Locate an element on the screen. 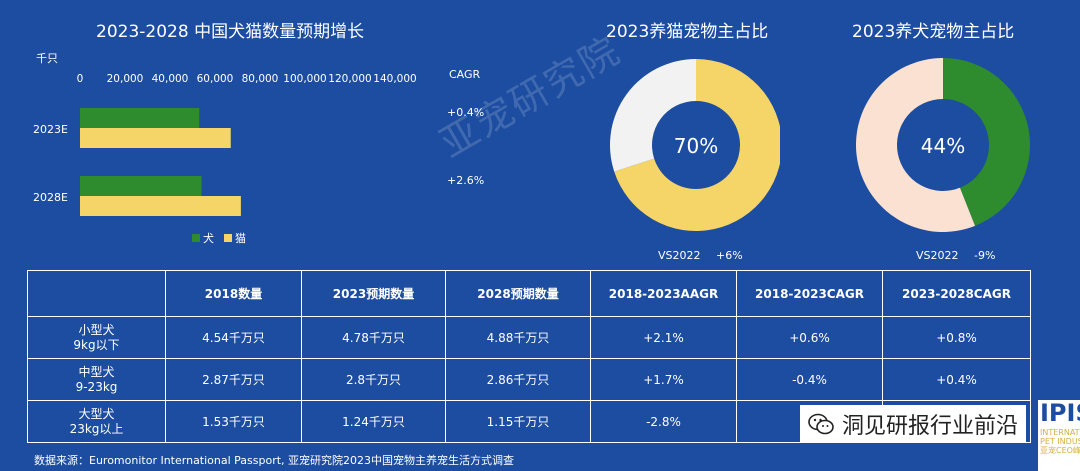 This screenshot has width=1080, height=471. table-cell: +1.7% is located at coordinates (663, 379).